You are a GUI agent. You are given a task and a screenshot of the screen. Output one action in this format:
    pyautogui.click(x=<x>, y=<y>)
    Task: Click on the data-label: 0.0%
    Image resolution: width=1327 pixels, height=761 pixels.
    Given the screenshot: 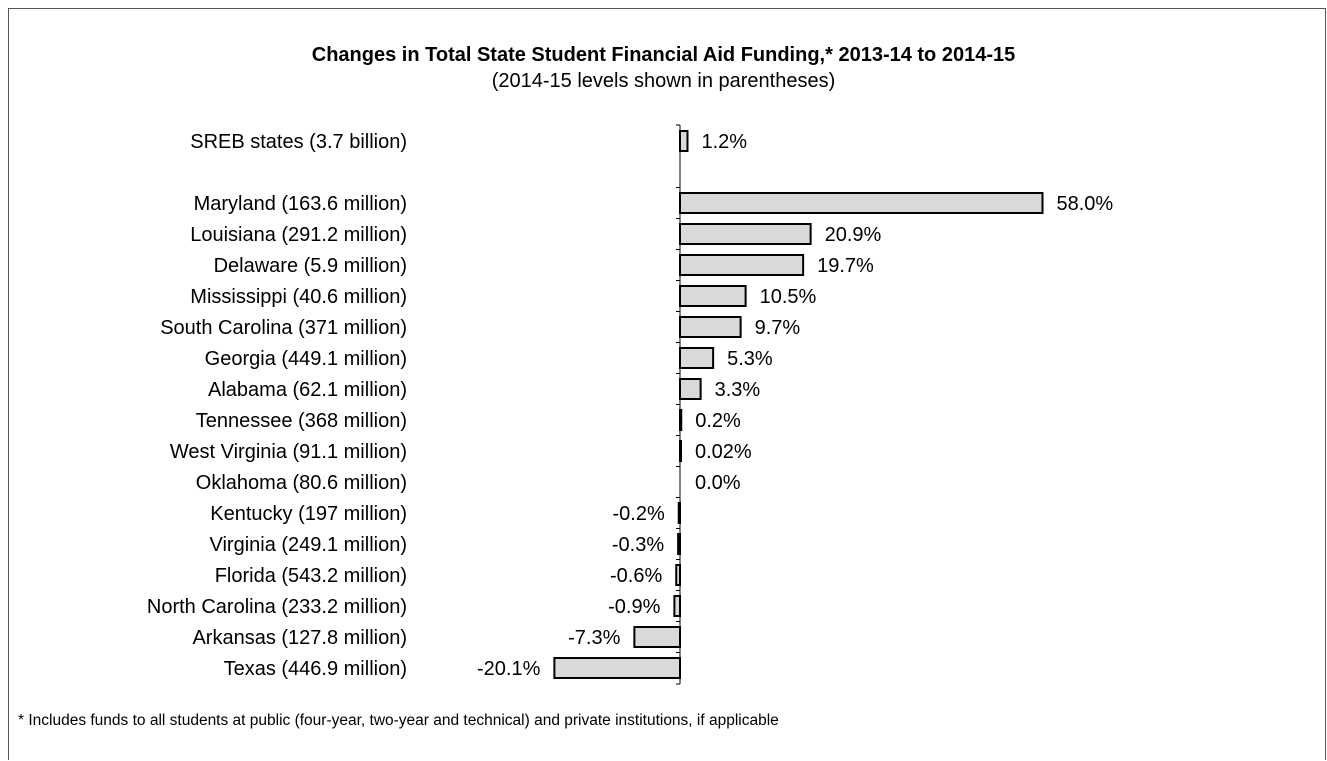 What is the action you would take?
    pyautogui.click(x=718, y=483)
    